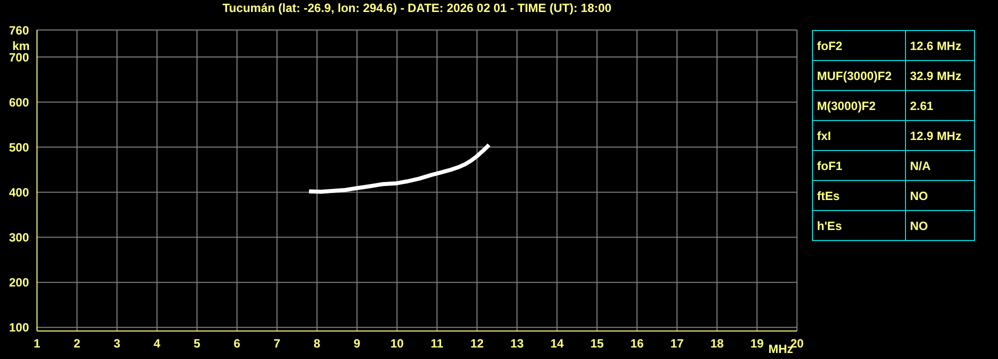 The width and height of the screenshot is (998, 359). I want to click on x-tick-label: 13, so click(517, 343).